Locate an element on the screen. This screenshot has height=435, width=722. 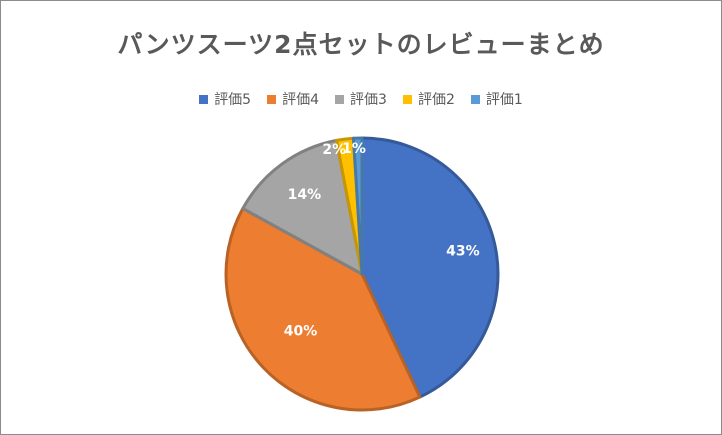
legend: 評価5 評価4 評価3 評価2 評価1 is located at coordinates (361, 99).